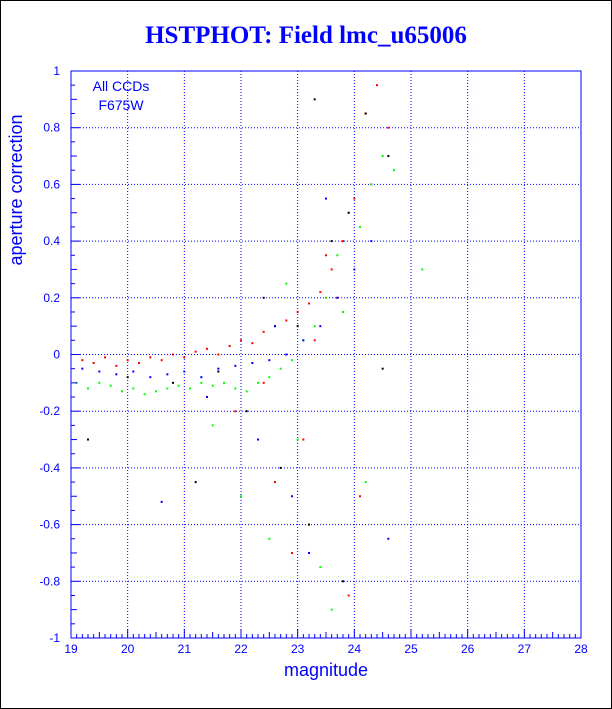 This screenshot has height=709, width=612. I want to click on y-tick-label: -0.6, so click(49, 525).